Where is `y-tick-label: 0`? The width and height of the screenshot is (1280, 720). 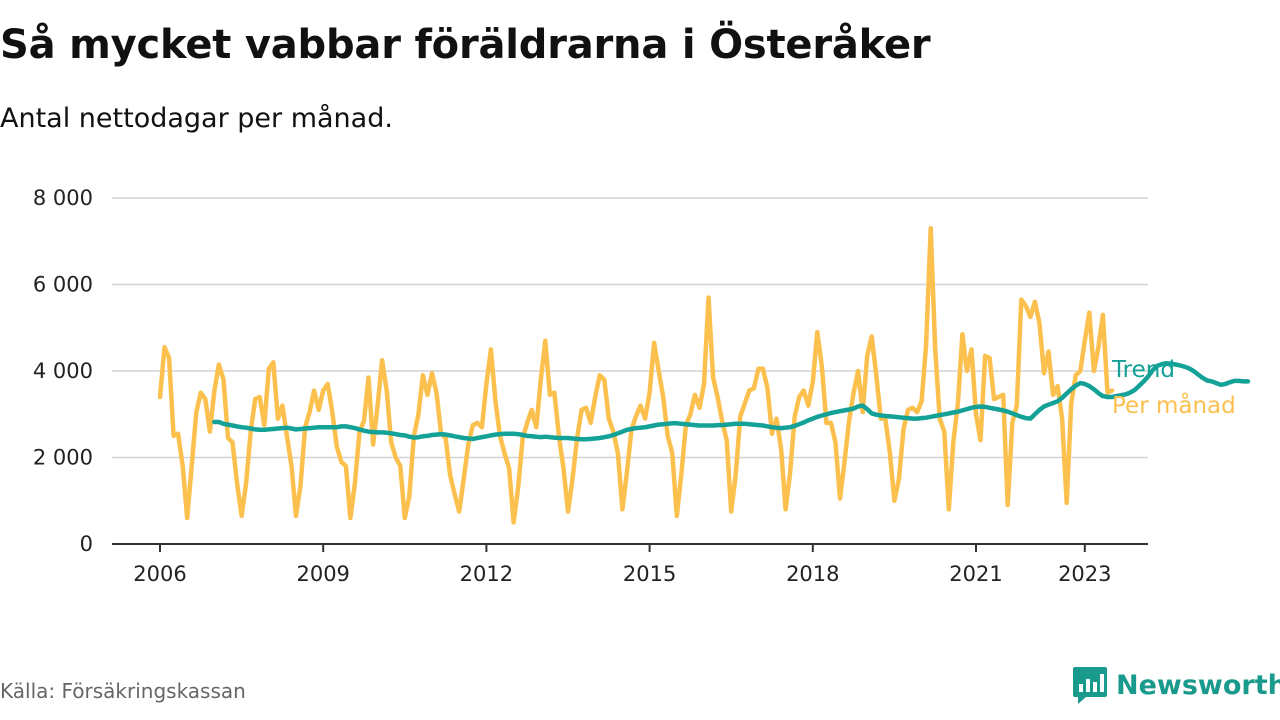 y-tick-label: 0 is located at coordinates (86, 544).